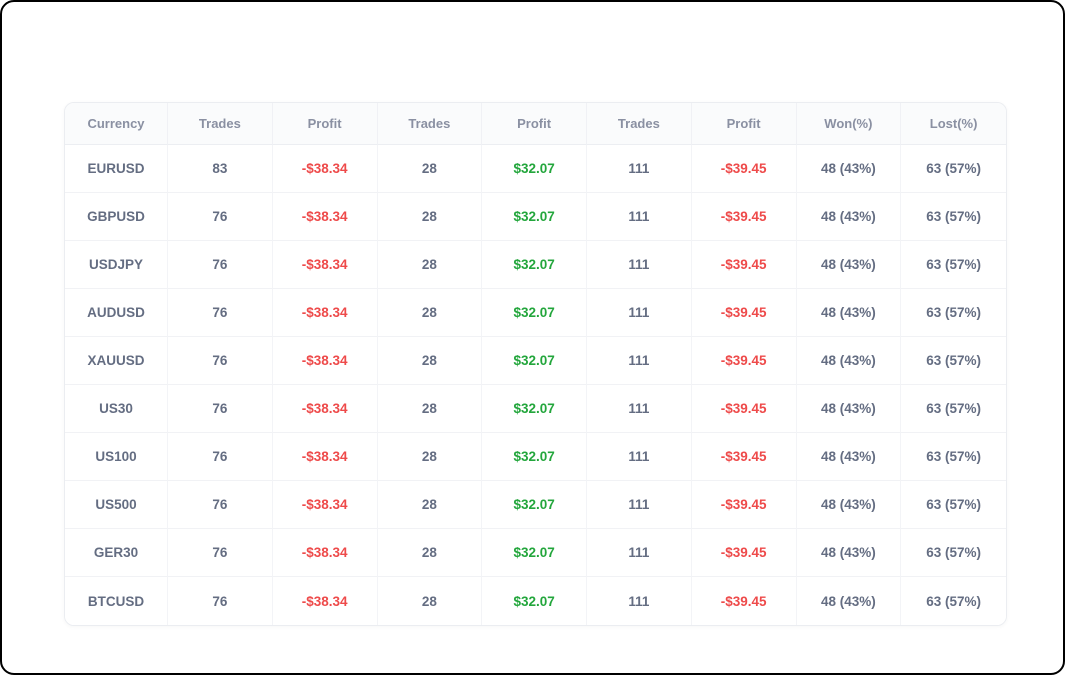  What do you see at coordinates (849, 124) in the screenshot?
I see `column-header-won: Won(%)` at bounding box center [849, 124].